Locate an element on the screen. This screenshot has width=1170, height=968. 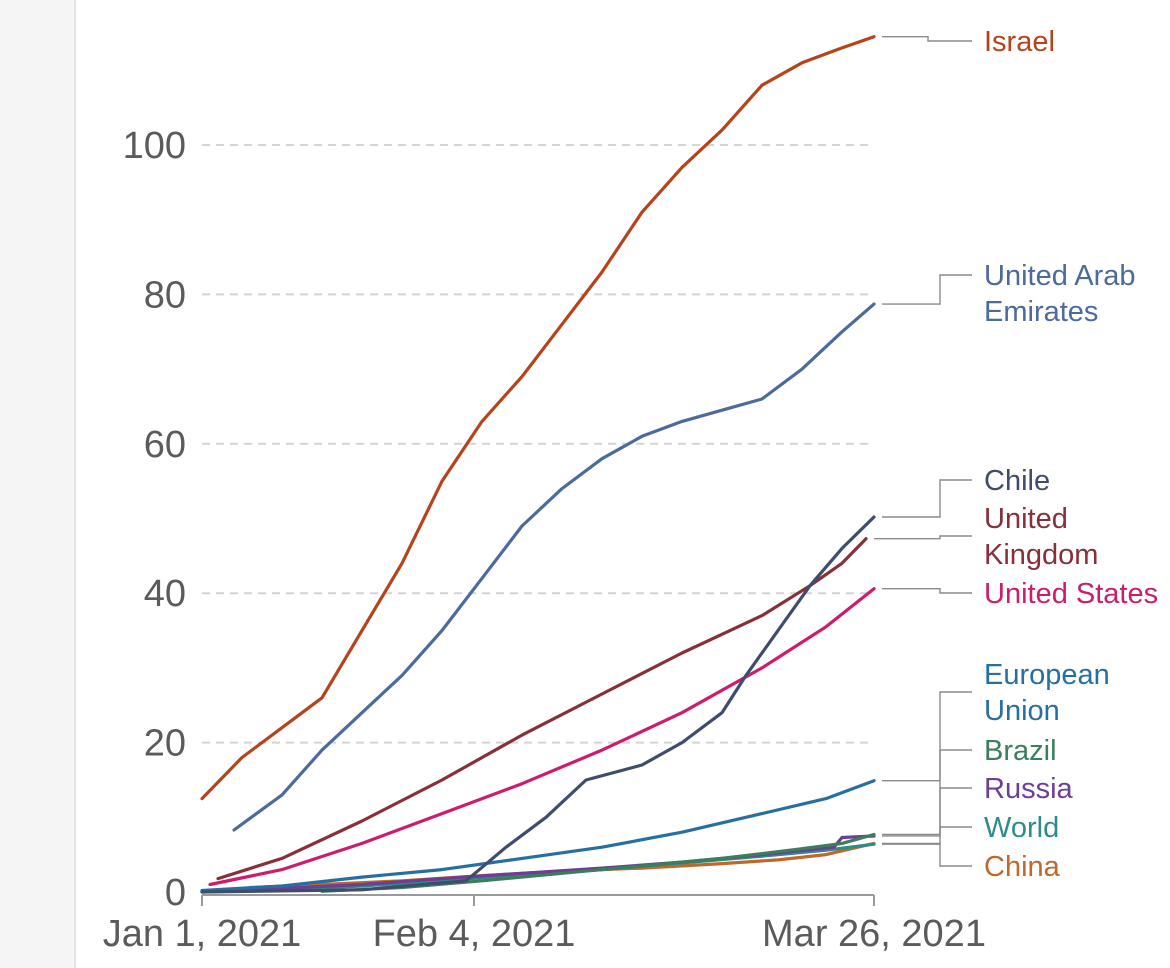
legend-connector-united-arab-emirates is located at coordinates (927, 289).